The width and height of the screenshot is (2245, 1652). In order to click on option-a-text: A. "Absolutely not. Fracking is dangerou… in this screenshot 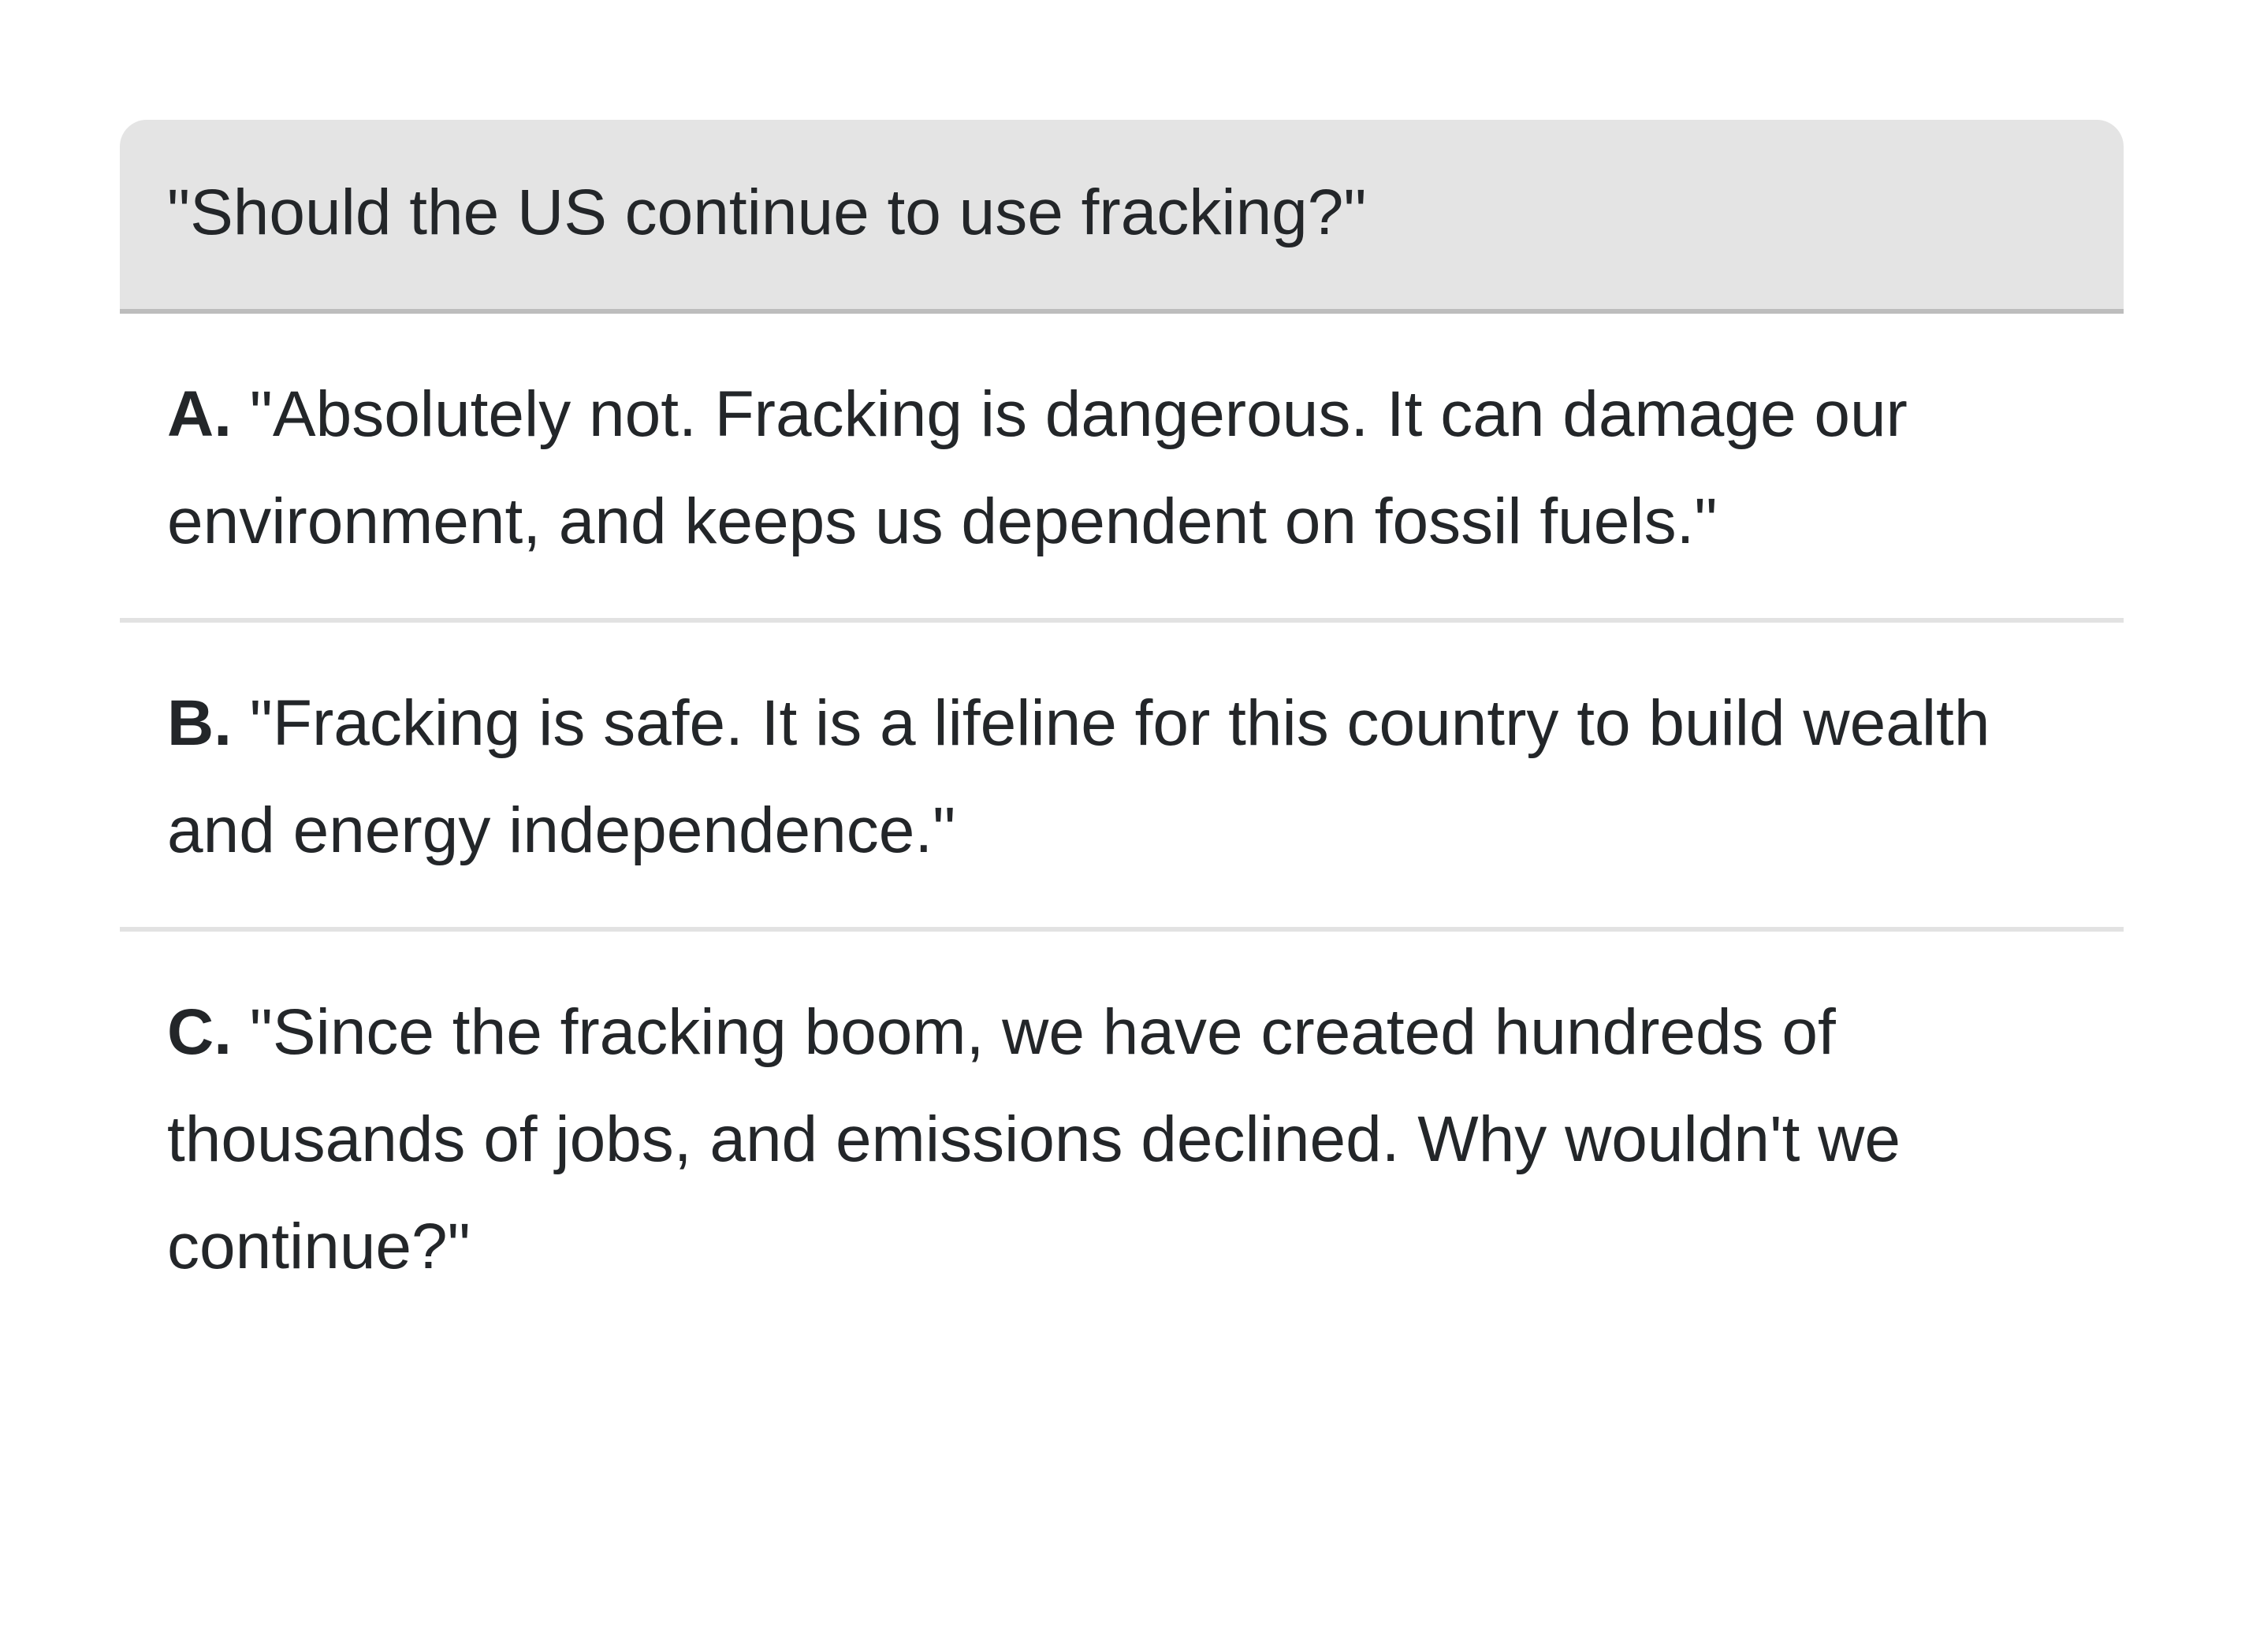, I will do `click(1113, 468)`.